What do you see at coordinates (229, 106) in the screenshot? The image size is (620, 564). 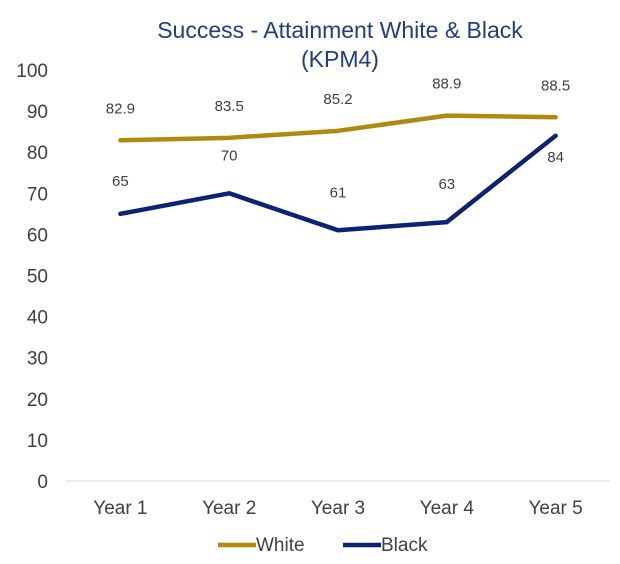 I see `data-label-white: 83.5` at bounding box center [229, 106].